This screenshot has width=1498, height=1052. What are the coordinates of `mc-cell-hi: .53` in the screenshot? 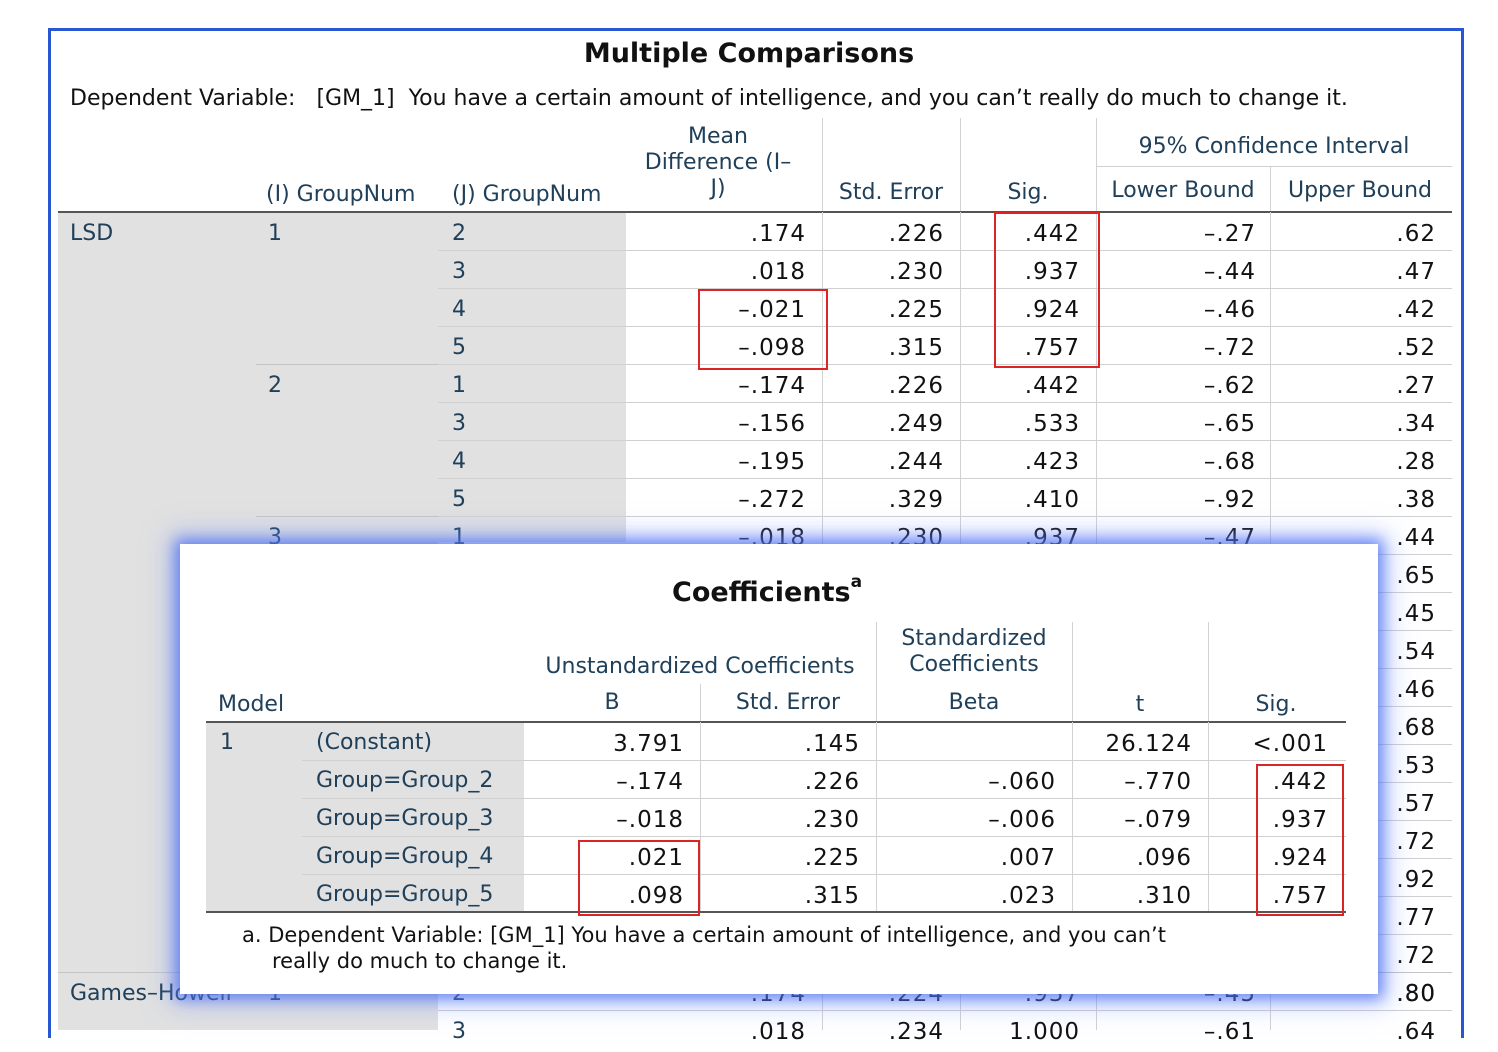 It's located at (1416, 766).